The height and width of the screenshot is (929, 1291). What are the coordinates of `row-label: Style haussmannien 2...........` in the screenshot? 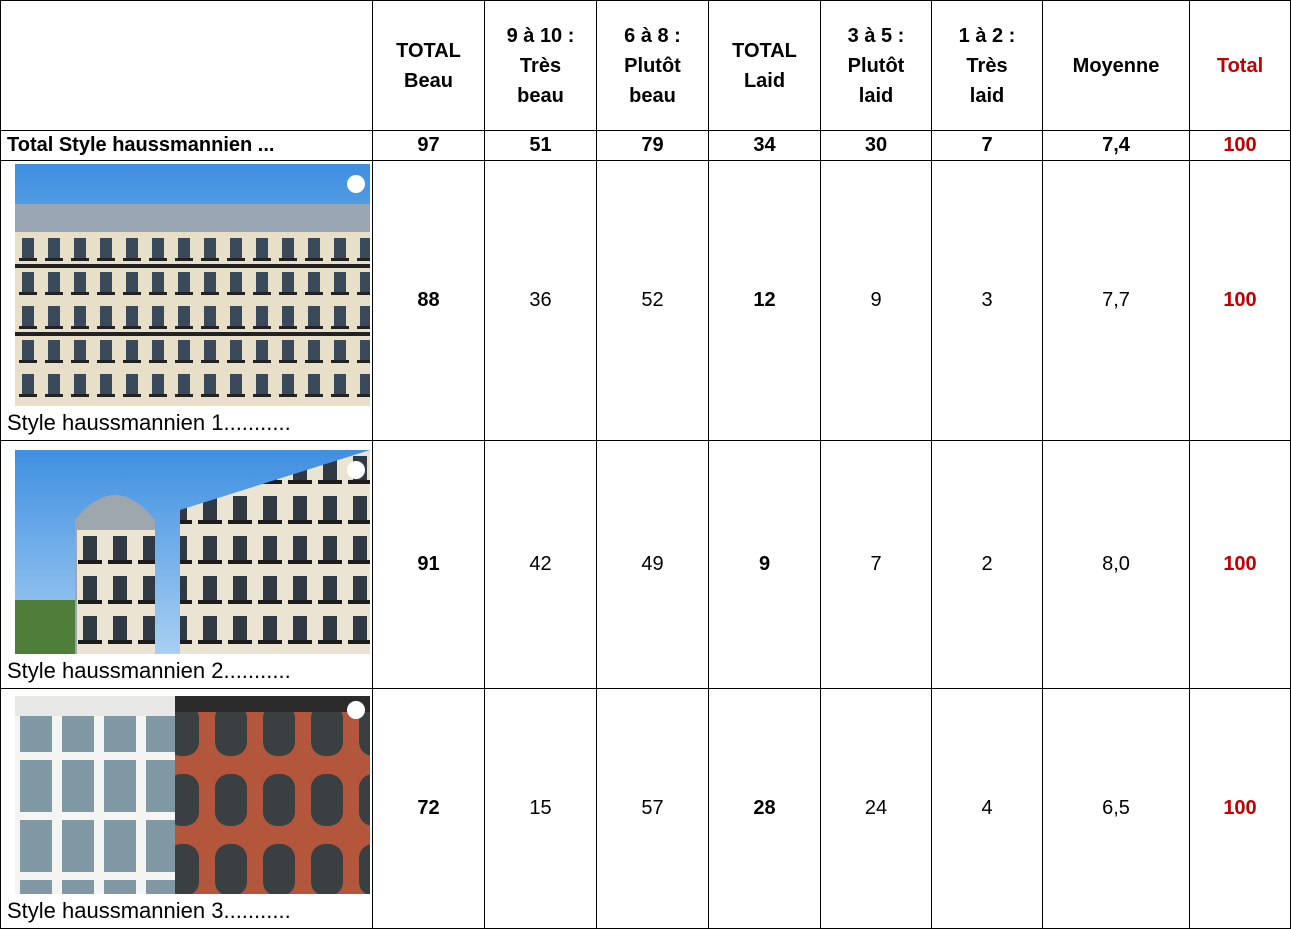 It's located at (149, 670).